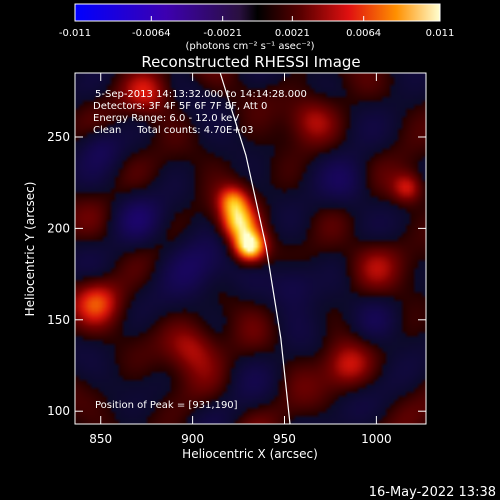 The image size is (500, 500). What do you see at coordinates (166, 405) in the screenshot?
I see `peak-label: Position of Peak = [931,190]` at bounding box center [166, 405].